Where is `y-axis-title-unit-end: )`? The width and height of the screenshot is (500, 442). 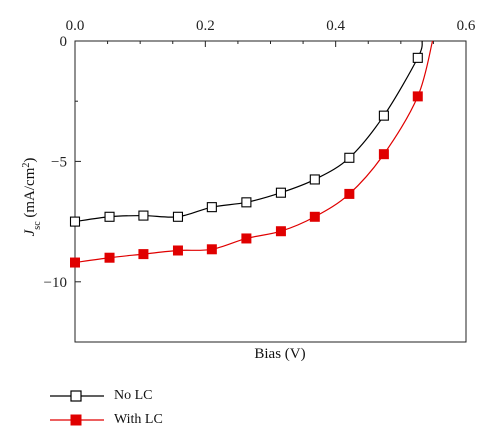 y-axis-title-unit-end: ) is located at coordinates (30, 160).